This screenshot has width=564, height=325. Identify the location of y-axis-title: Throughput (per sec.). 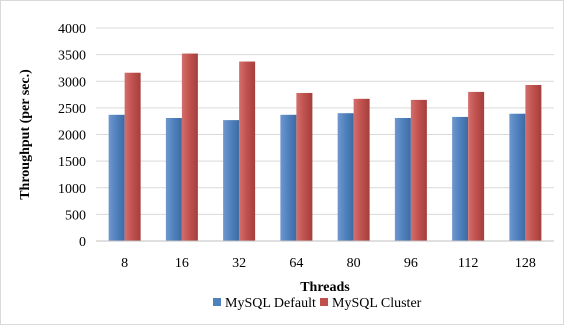
(25, 134).